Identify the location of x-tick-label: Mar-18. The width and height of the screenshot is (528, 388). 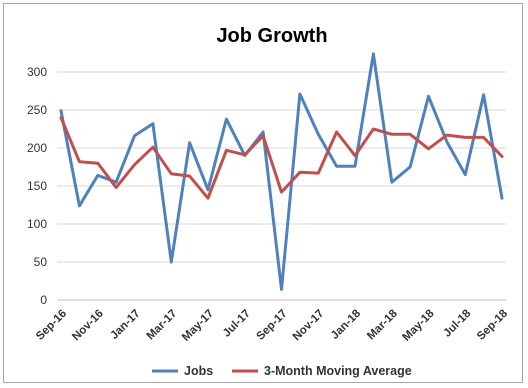
(382, 324).